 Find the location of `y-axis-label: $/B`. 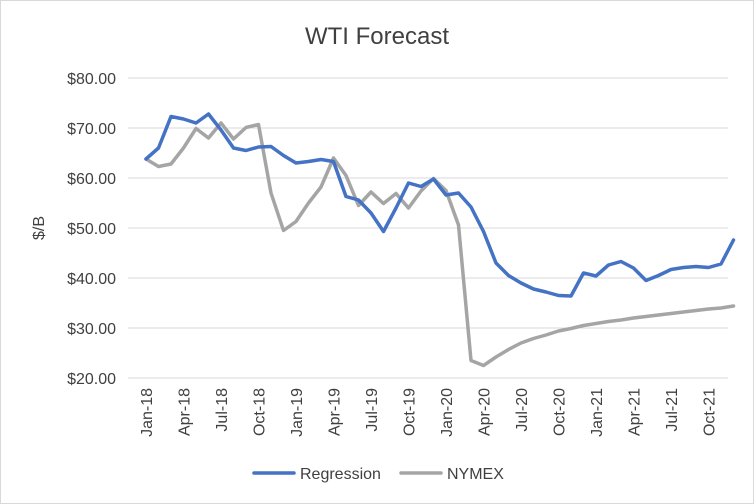

y-axis-label: $/B is located at coordinates (39, 228).